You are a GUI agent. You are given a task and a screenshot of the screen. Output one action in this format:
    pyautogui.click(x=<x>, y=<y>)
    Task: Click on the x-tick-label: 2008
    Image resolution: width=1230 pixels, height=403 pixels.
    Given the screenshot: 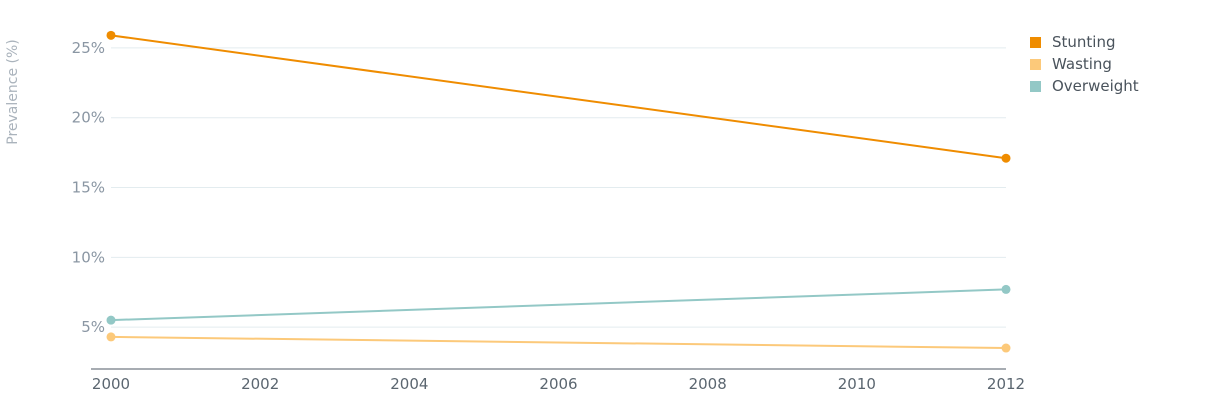 What is the action you would take?
    pyautogui.click(x=708, y=384)
    